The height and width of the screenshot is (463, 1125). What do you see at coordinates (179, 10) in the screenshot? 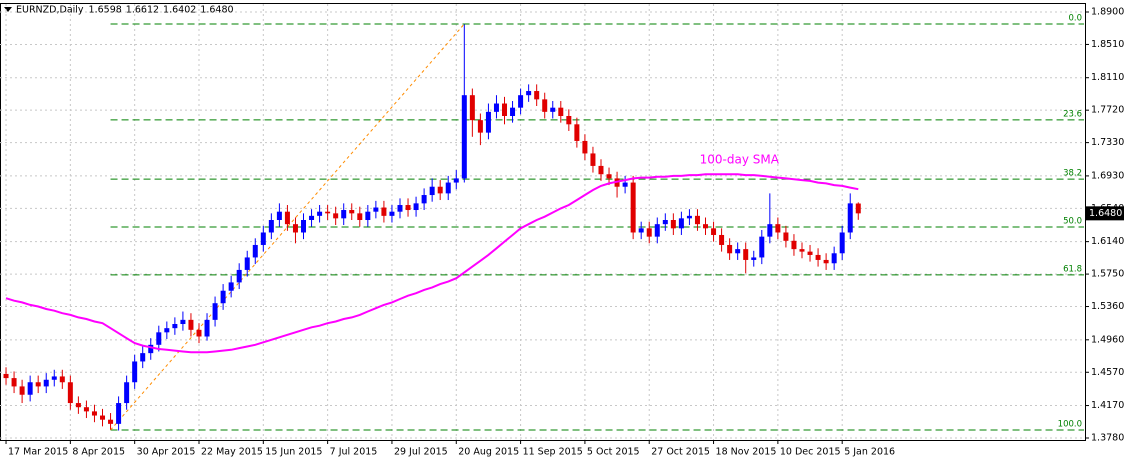
I see `header-ohlc: 1.6402` at bounding box center [179, 10].